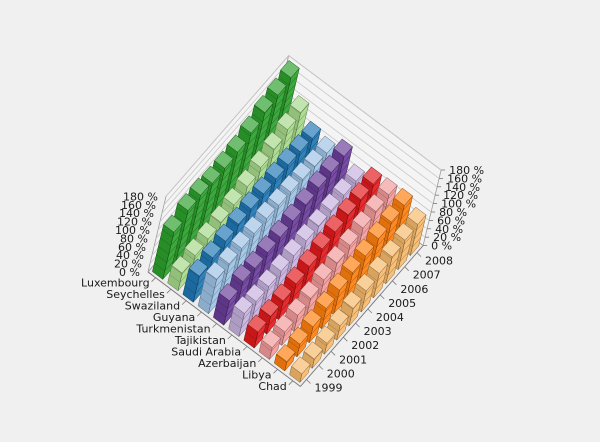 This screenshot has height=442, width=600. Describe the element at coordinates (462, 187) in the screenshot. I see `y-tick-label-right: 140 %` at that location.